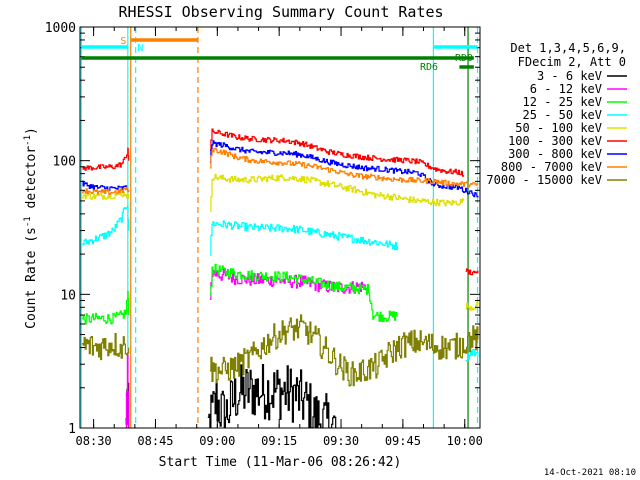 The width and height of the screenshot is (640, 480). What do you see at coordinates (555, 141) in the screenshot?
I see `legend-item-label: 100 - 300 keV` at bounding box center [555, 141].